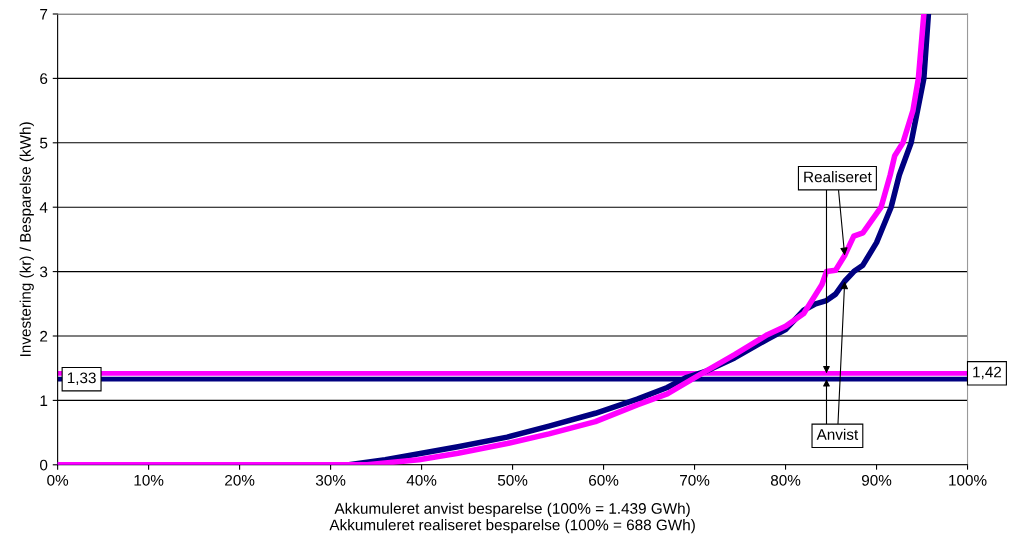  I want to click on y-tick-label: 7, so click(44, 14).